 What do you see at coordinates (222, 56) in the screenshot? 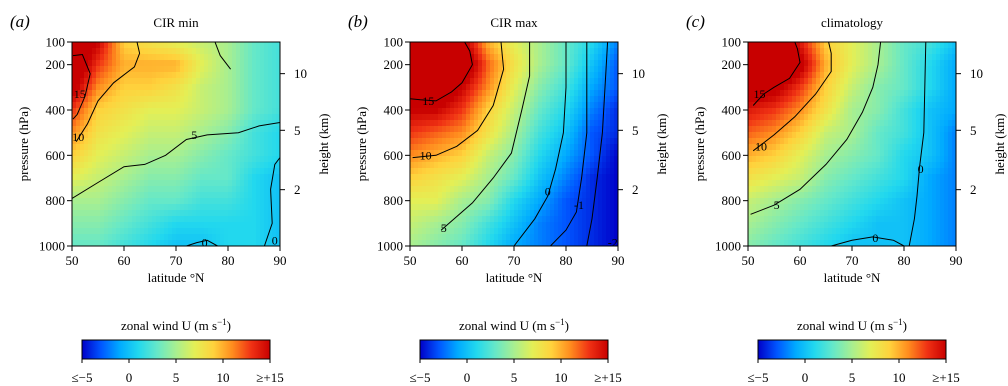
I see `contour-line` at bounding box center [222, 56].